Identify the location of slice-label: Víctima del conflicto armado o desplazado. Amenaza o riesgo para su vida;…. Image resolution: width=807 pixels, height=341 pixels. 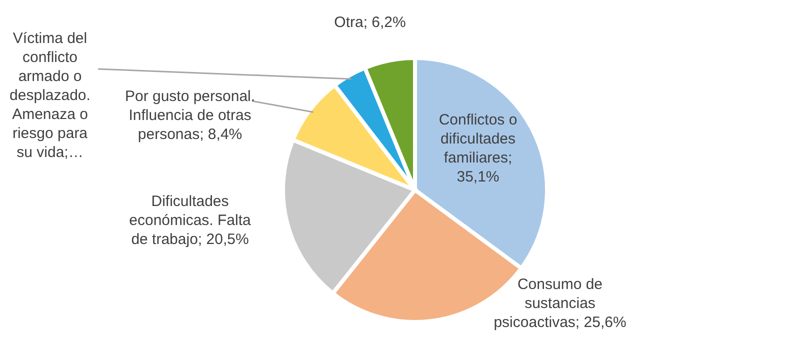
(50, 95).